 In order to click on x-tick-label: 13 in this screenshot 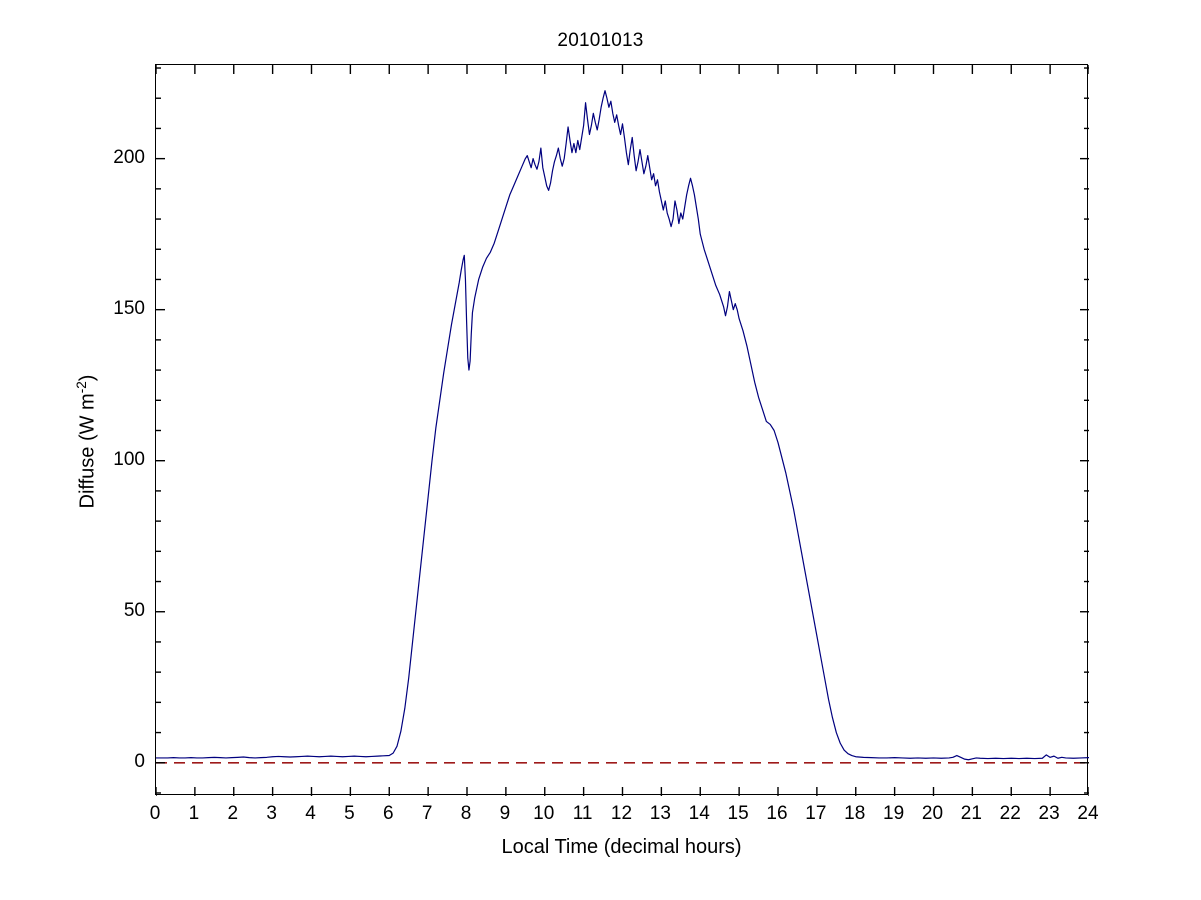, I will do `click(660, 813)`.